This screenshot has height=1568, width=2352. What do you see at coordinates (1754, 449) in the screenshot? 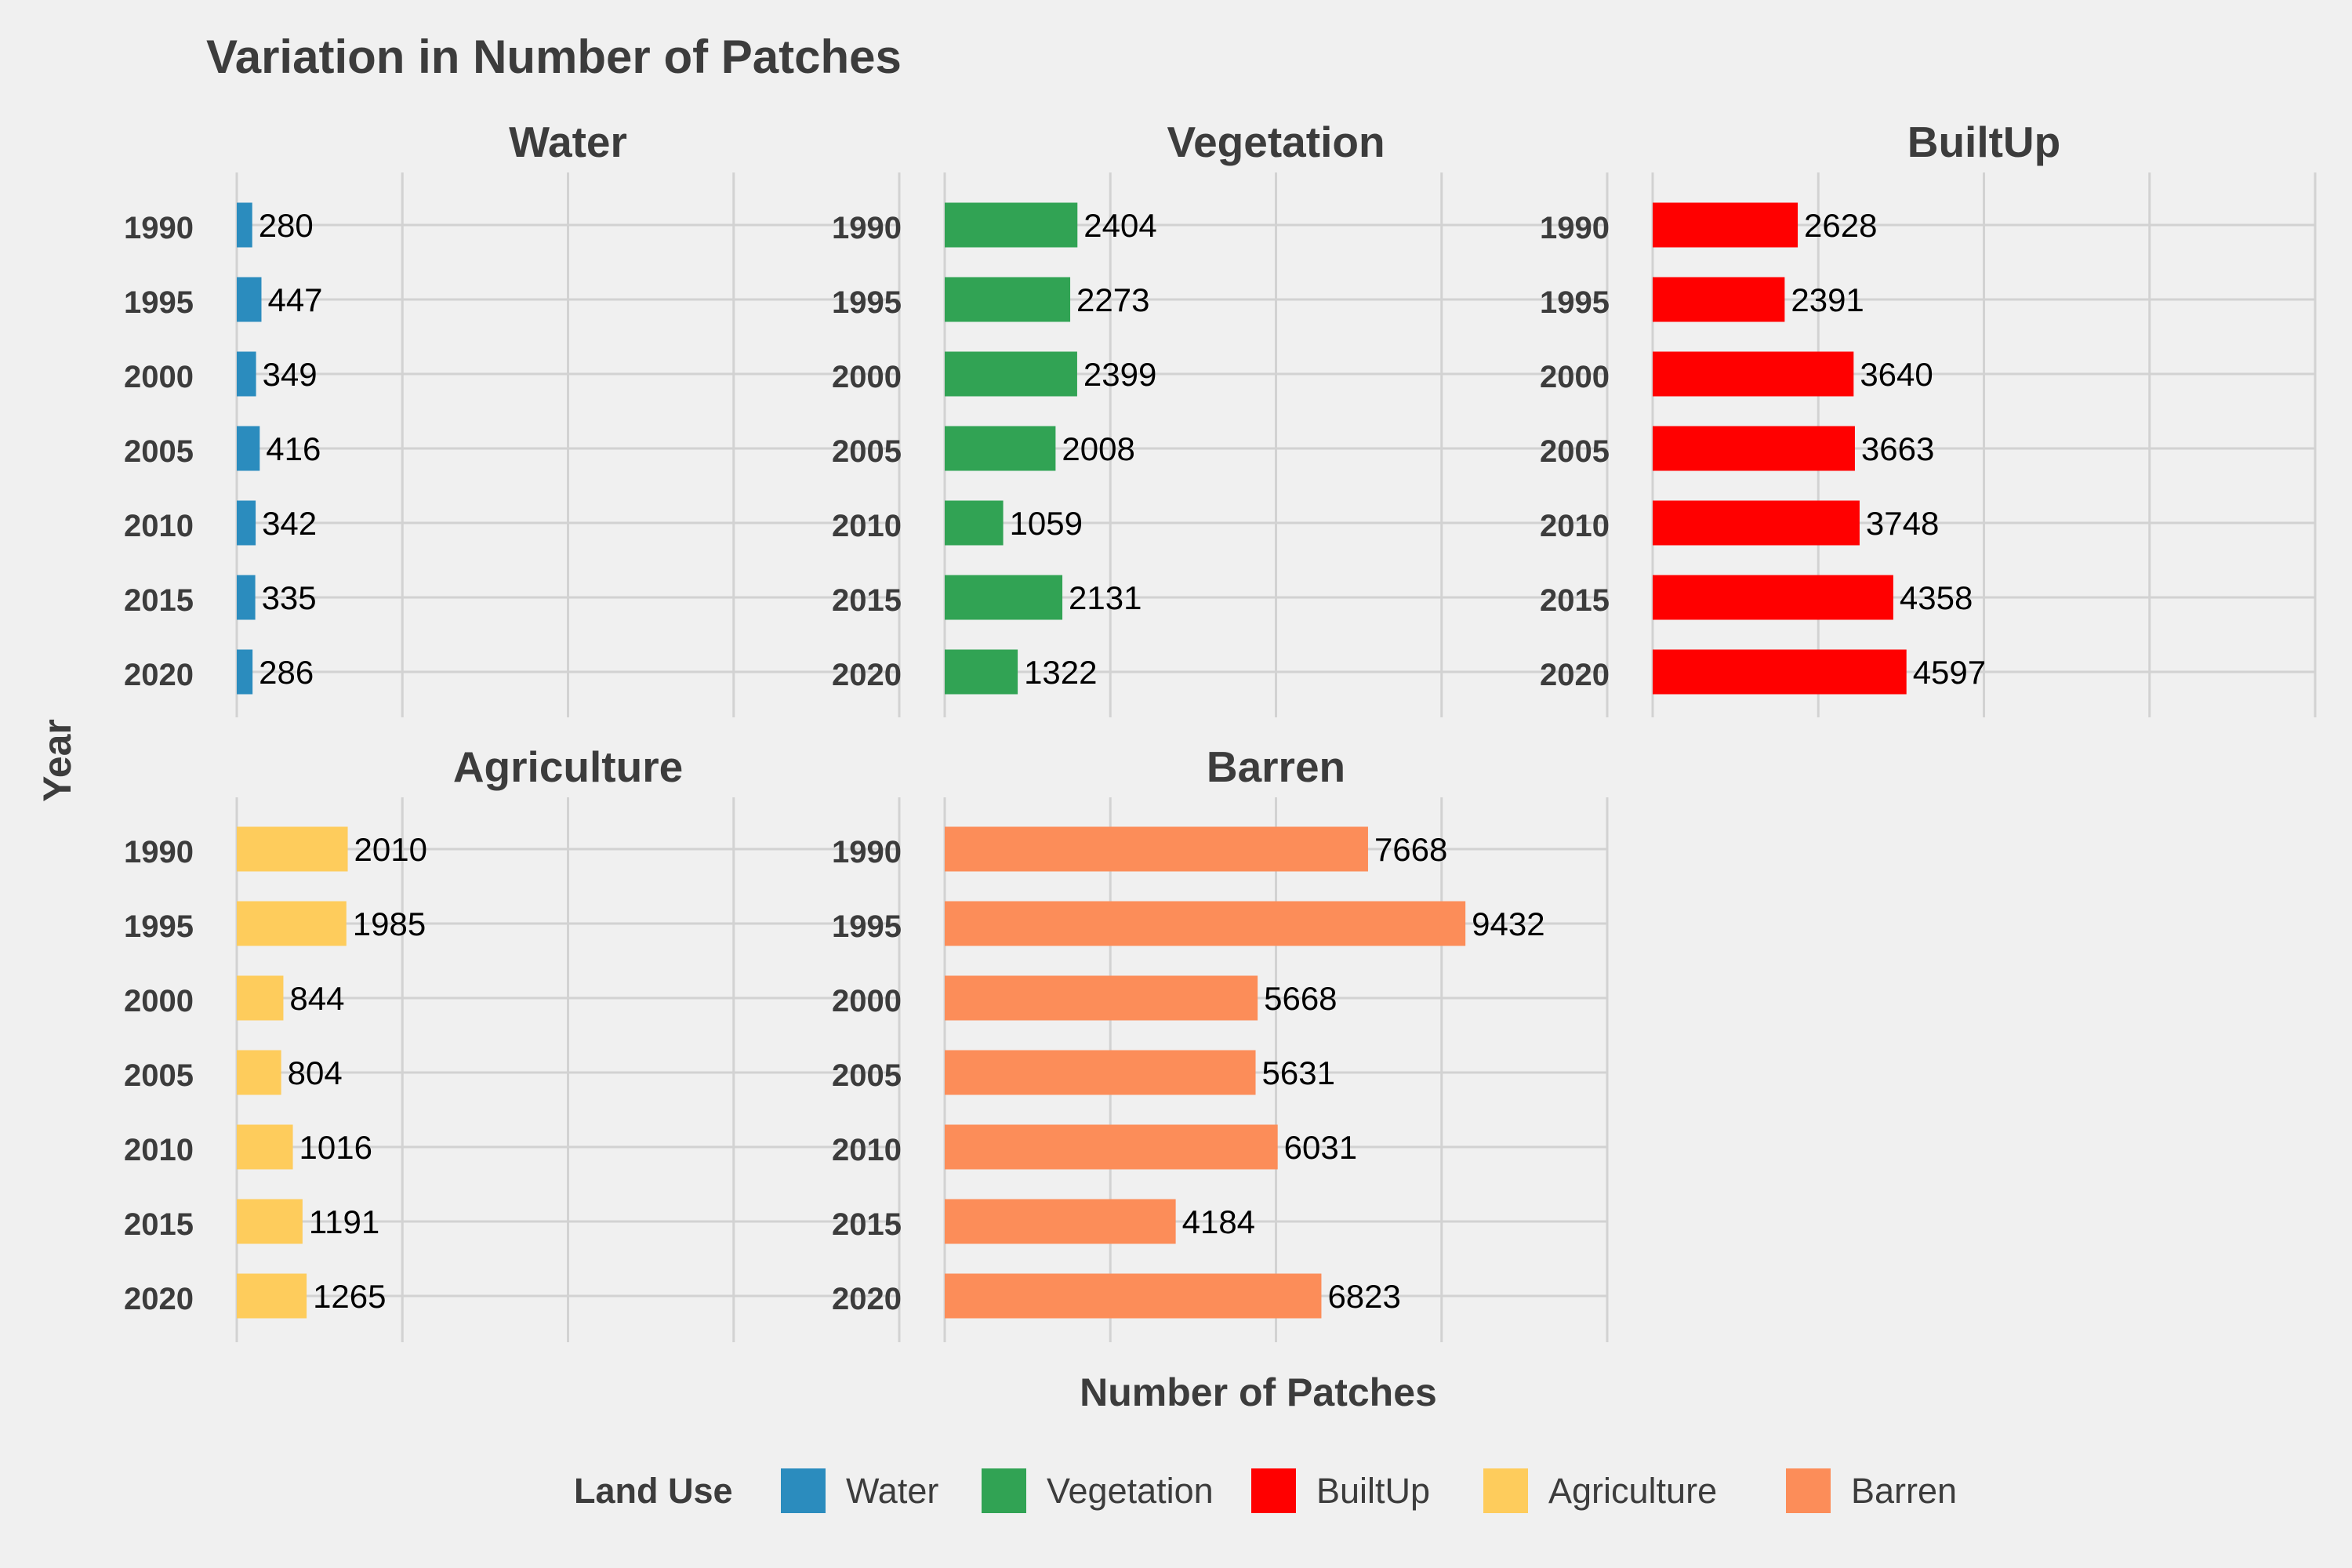
I see `bar-builtup-2005` at bounding box center [1754, 449].